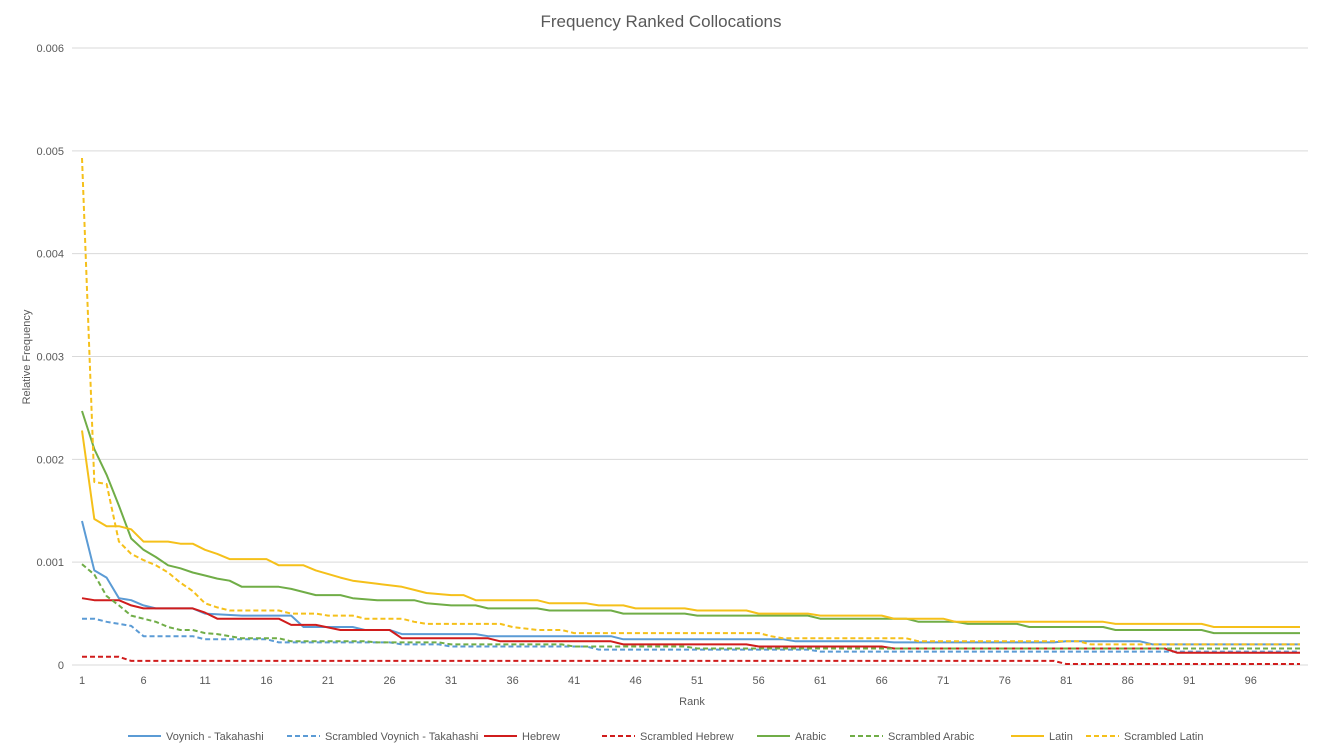 Image resolution: width=1323 pixels, height=756 pixels. What do you see at coordinates (691, 660) in the screenshot?
I see `series-line-scrambled-hebrew` at bounding box center [691, 660].